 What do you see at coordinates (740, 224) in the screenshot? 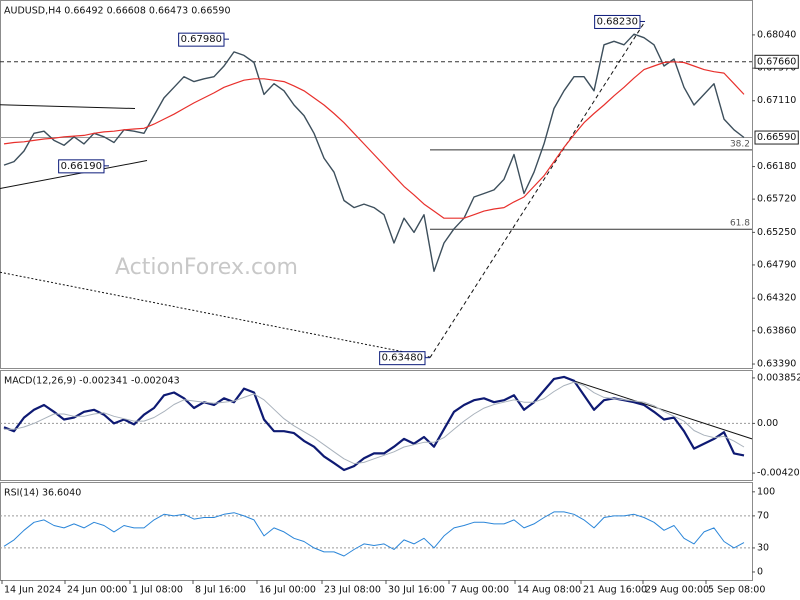
I see `fib-label: 61.8` at bounding box center [740, 224].